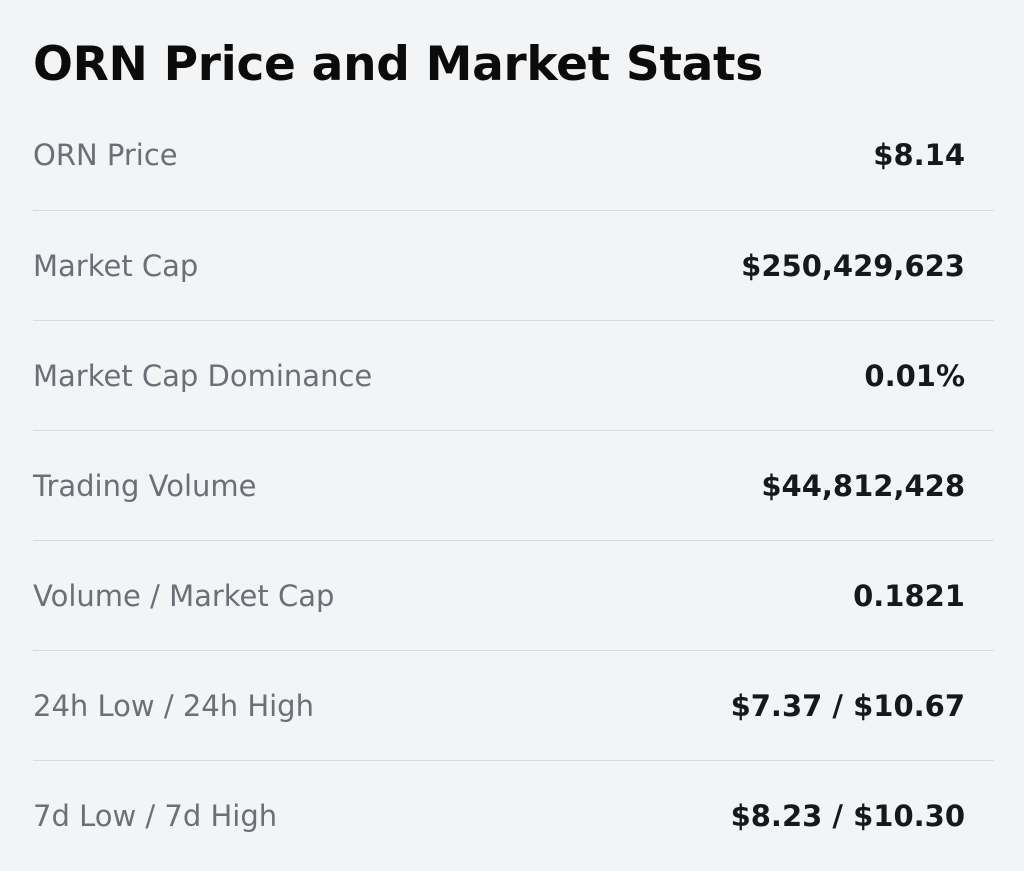  Describe the element at coordinates (203, 375) in the screenshot. I see `stat-label: Market Cap Dominance` at that location.